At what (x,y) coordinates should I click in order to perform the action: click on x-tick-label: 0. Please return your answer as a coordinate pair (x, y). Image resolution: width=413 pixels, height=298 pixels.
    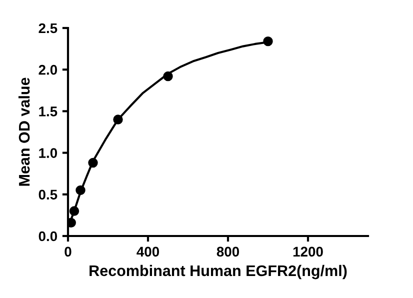
    Looking at the image, I should click on (68, 251).